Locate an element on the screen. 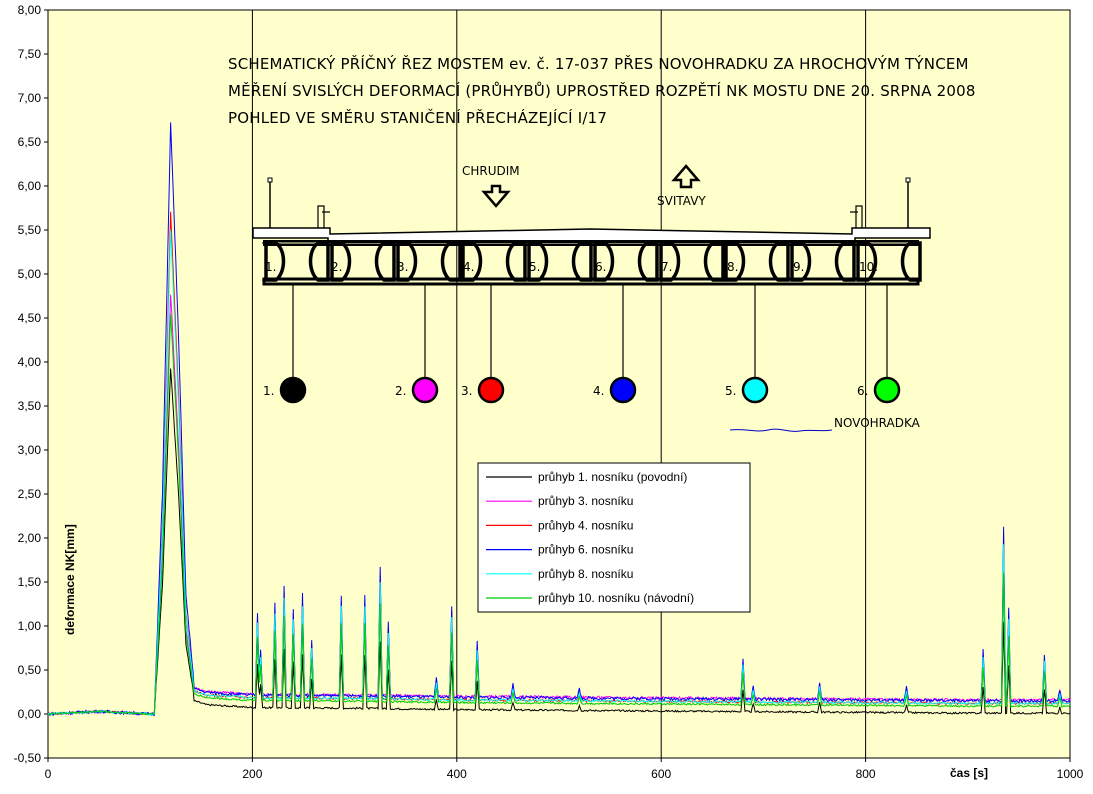 The width and height of the screenshot is (1093, 794). beam-labels: 1. 2. 3. 4. 5. 6. 7. 8. 9. 10. is located at coordinates (571, 267).